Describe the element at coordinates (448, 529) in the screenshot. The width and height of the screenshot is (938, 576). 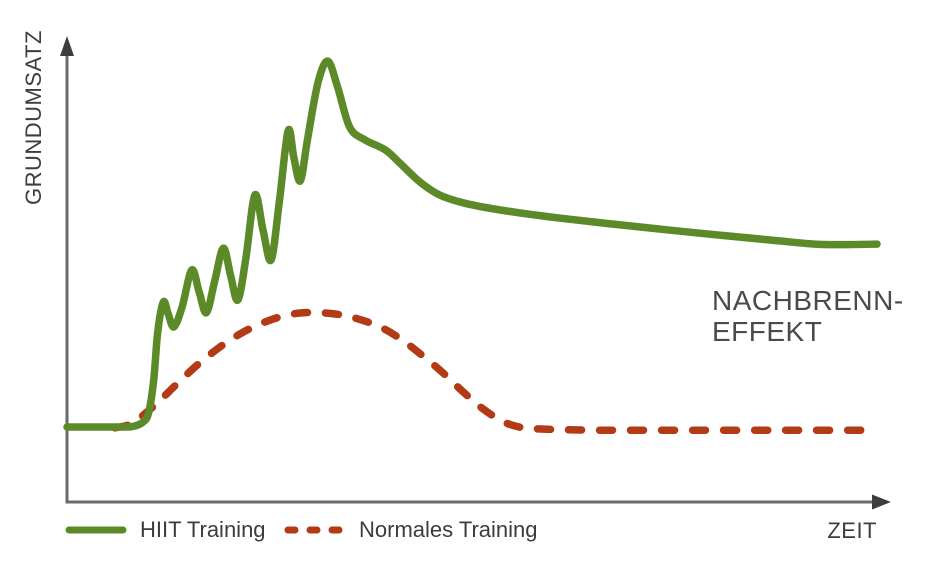
I see `legend-label-normal: Normales Training` at that location.